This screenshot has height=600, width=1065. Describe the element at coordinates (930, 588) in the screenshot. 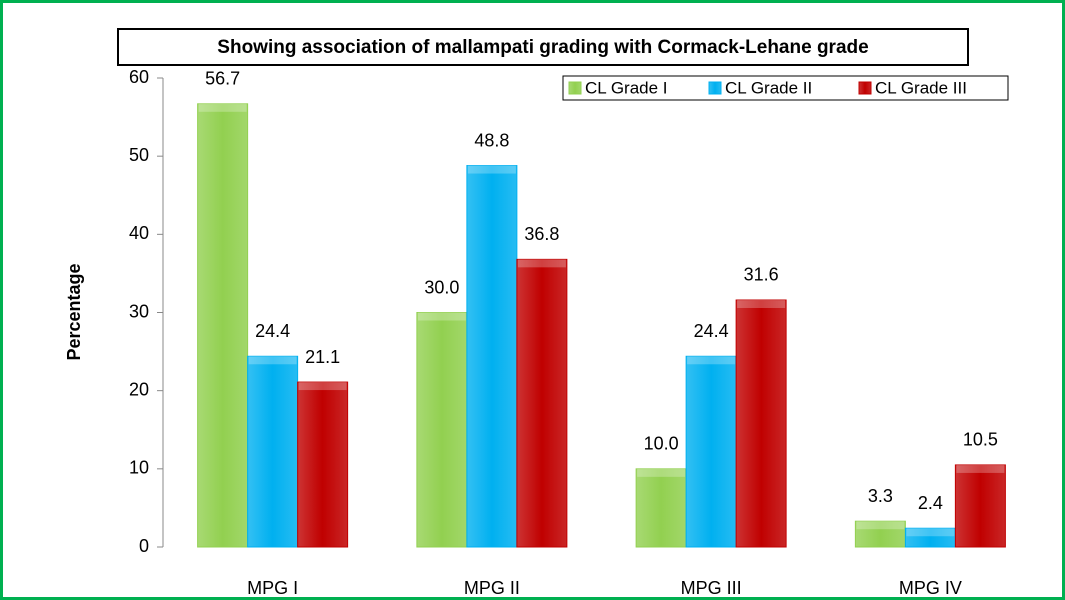

I see `x-tick-label: MPG IV` at that location.